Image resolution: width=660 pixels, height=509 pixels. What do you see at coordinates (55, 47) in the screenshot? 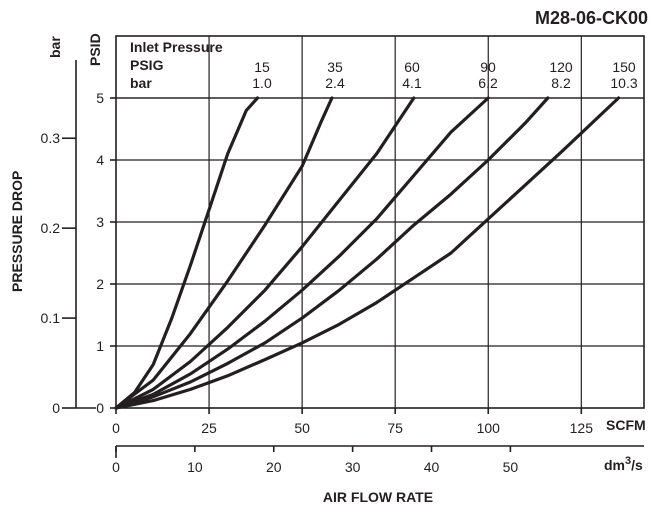
I see `y-unit-bar: bar` at bounding box center [55, 47].